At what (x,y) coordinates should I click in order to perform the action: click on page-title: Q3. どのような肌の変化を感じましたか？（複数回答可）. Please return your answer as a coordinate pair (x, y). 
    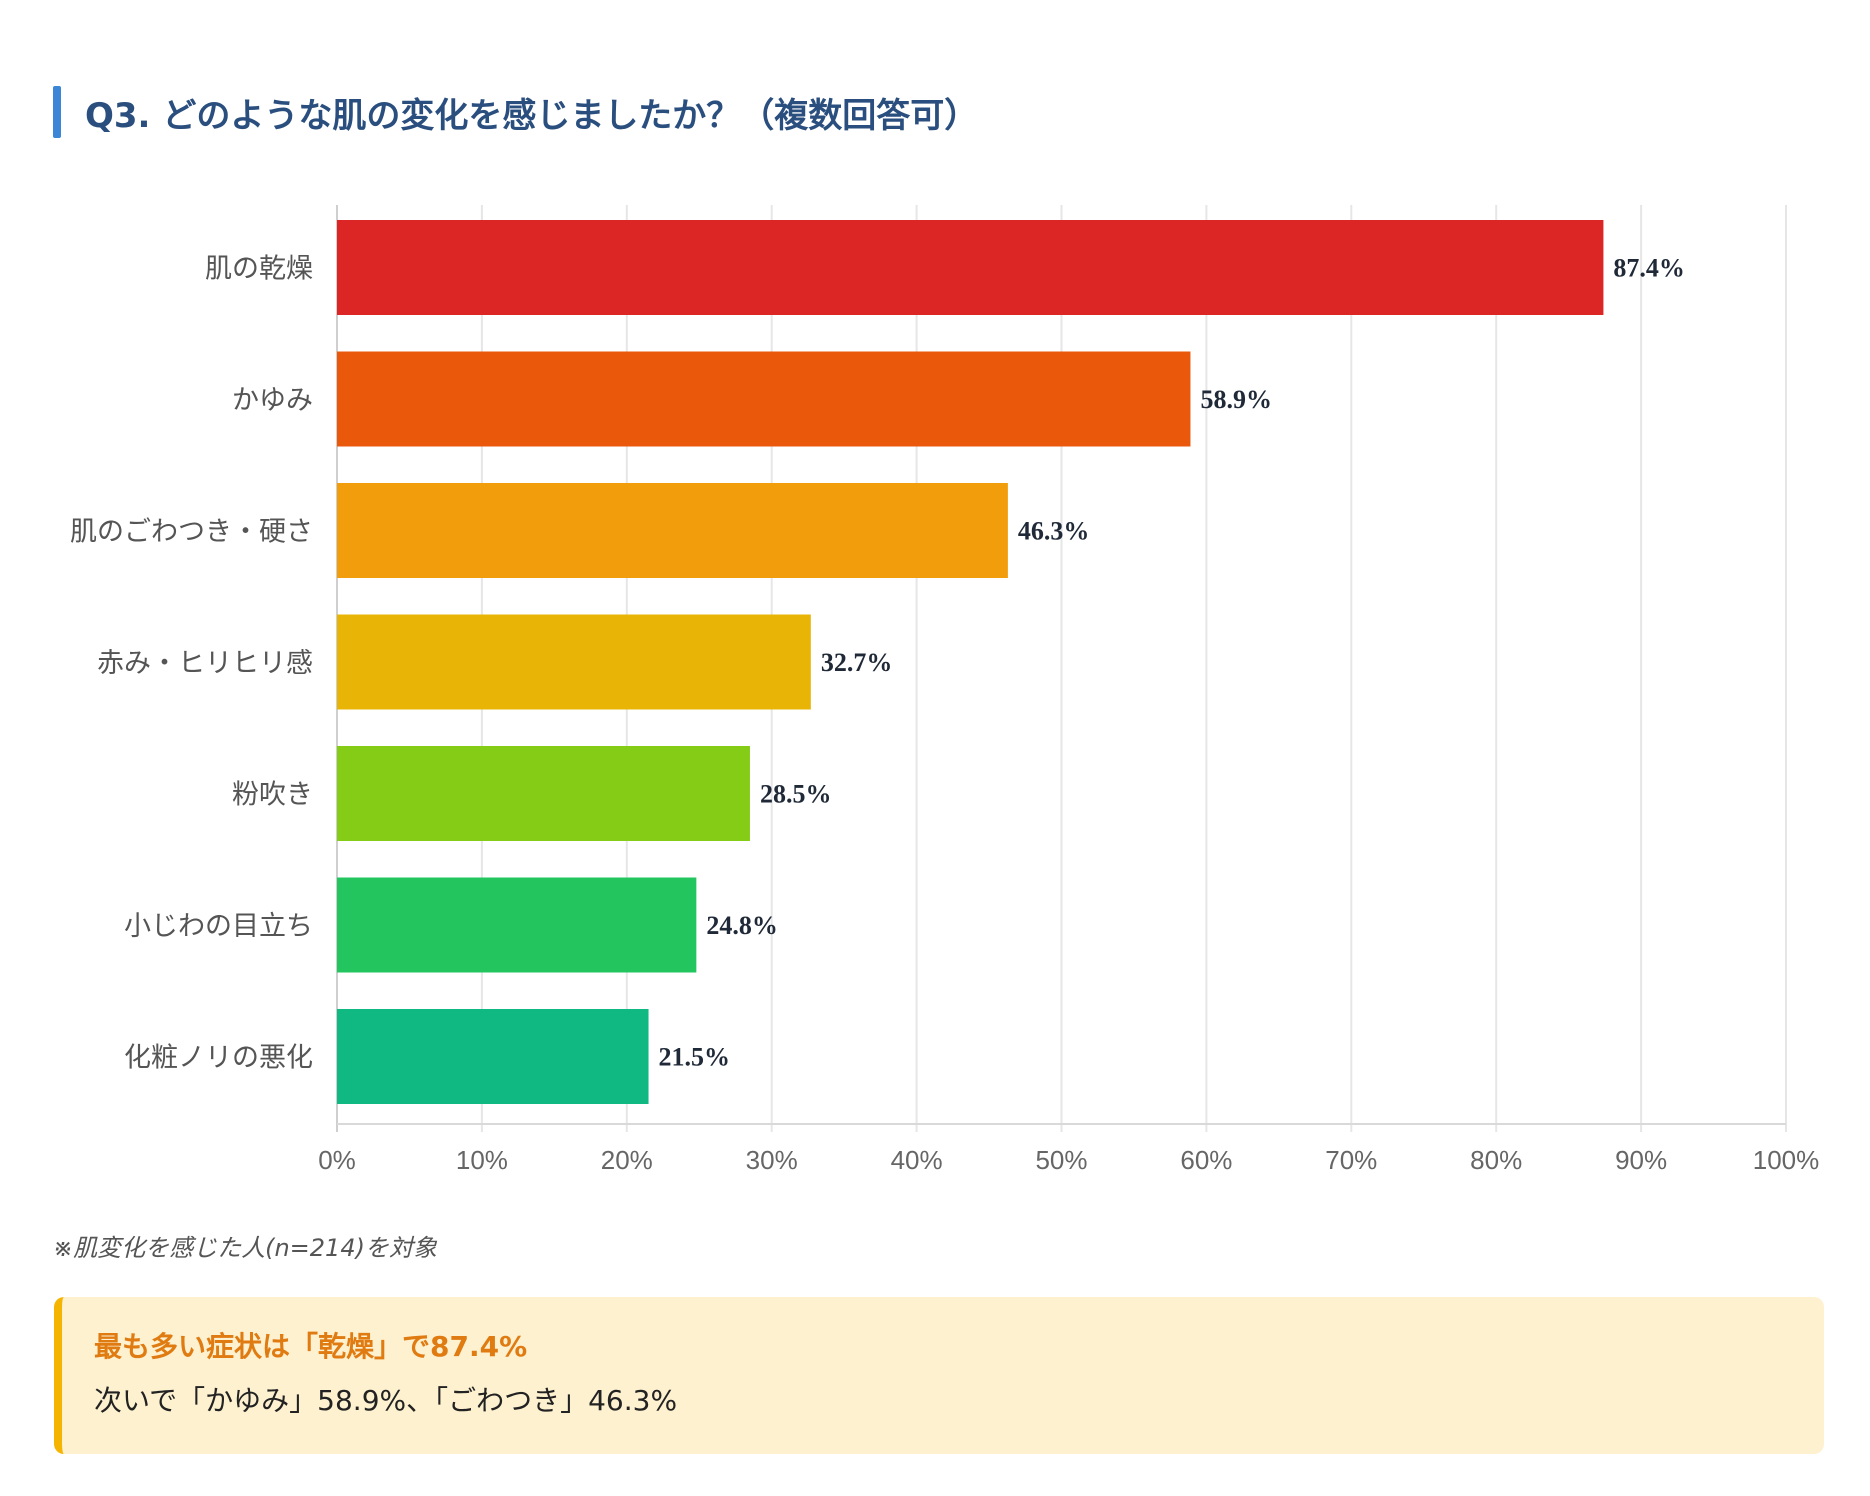
    Looking at the image, I should click on (532, 115).